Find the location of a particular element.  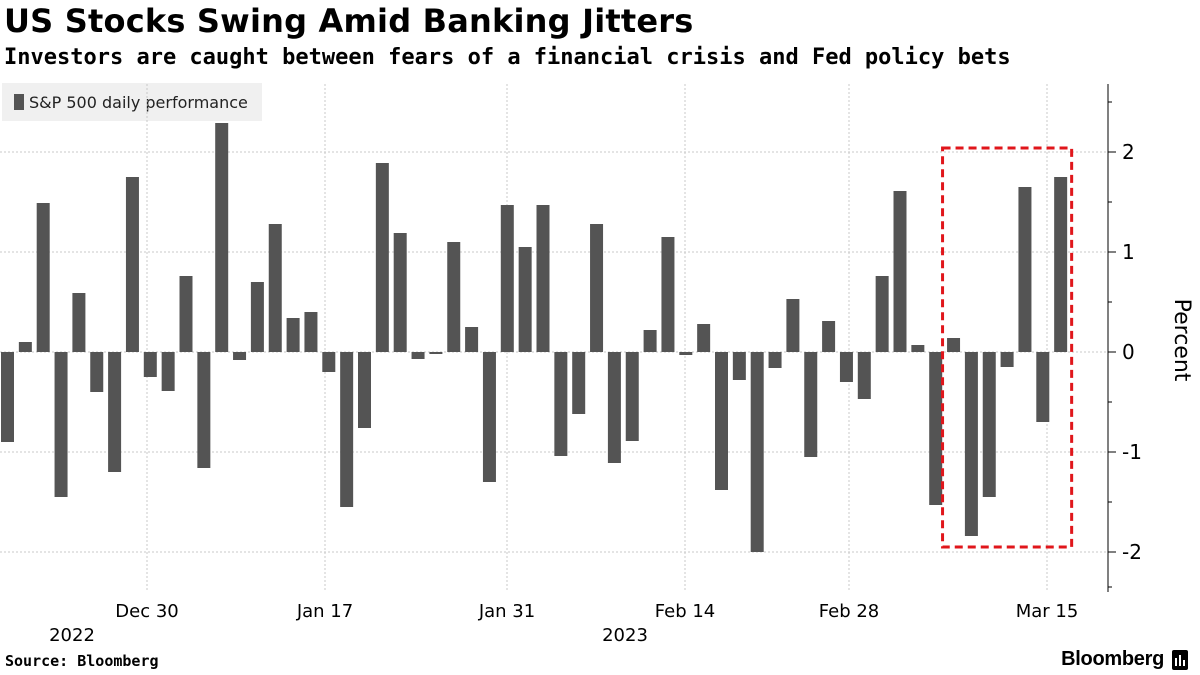

brand-logo: Bloomberg is located at coordinates (1124, 659).